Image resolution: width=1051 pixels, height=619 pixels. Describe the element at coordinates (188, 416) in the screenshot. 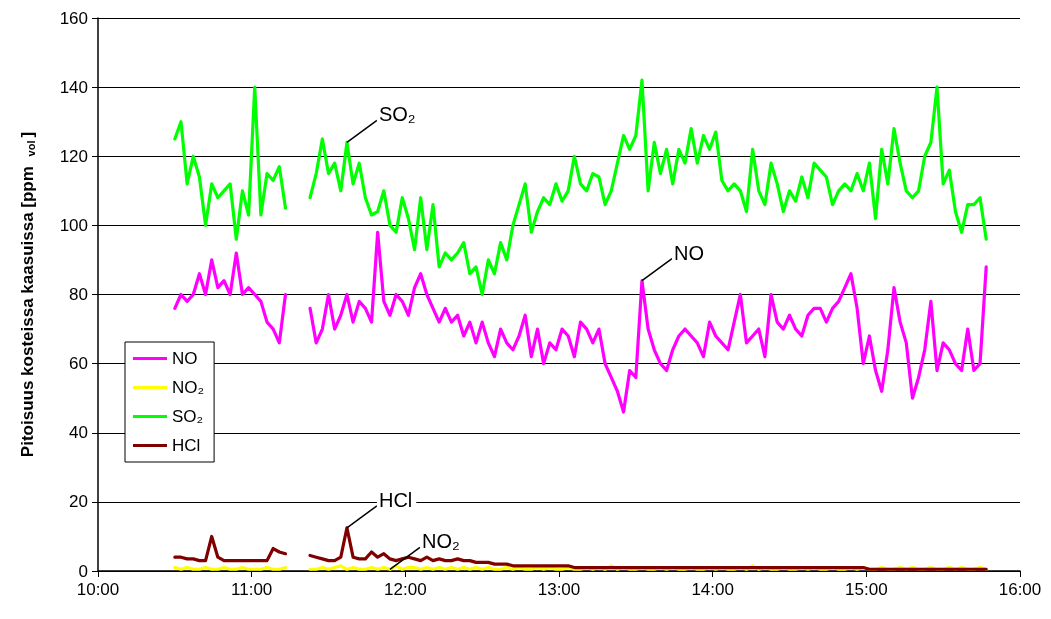

I see `legend-label: SO₂` at that location.